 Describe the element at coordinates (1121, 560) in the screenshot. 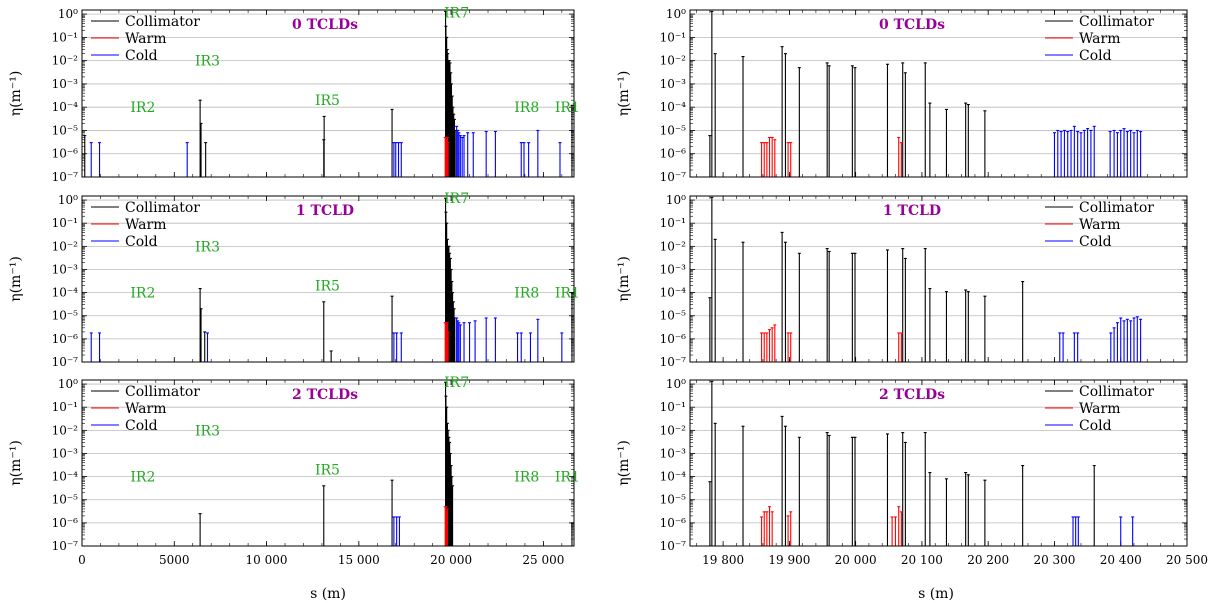

I see `x-tick-label: 20 400` at that location.